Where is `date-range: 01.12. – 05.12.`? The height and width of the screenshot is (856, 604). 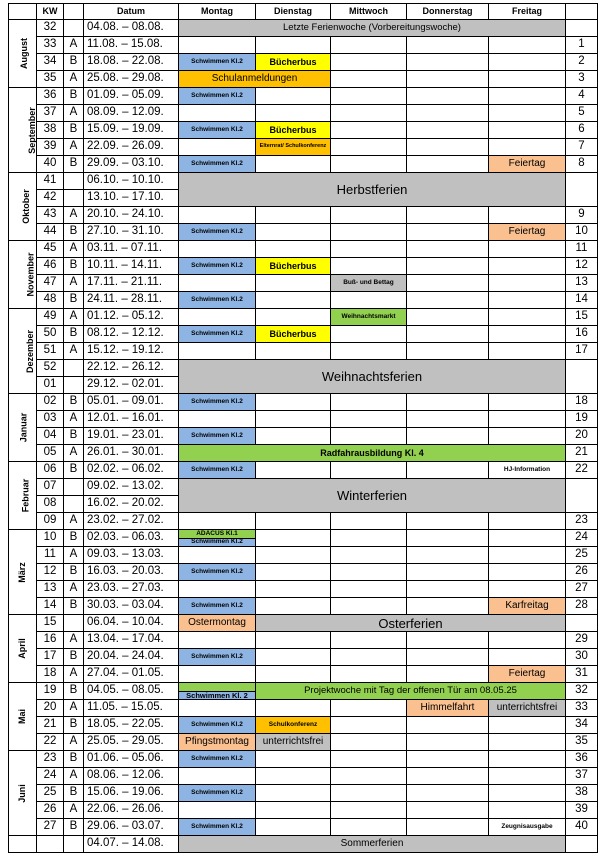 date-range: 01.12. – 05.12. is located at coordinates (131, 317).